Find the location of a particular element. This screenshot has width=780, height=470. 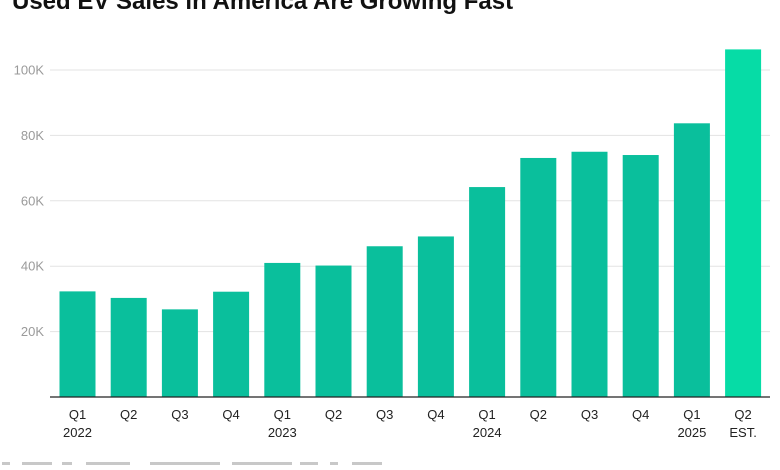

y-tick-label: 60K is located at coordinates (32, 200).